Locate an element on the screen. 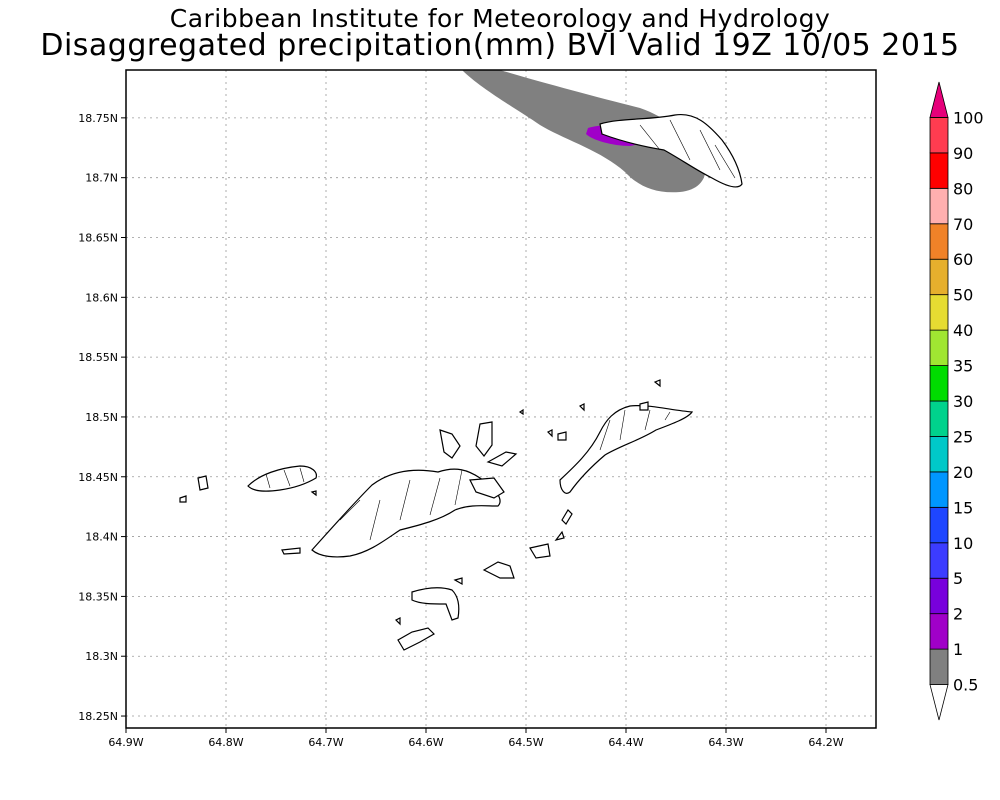 The image size is (1000, 800). y-tick-label: 18.4N is located at coordinates (101, 537).